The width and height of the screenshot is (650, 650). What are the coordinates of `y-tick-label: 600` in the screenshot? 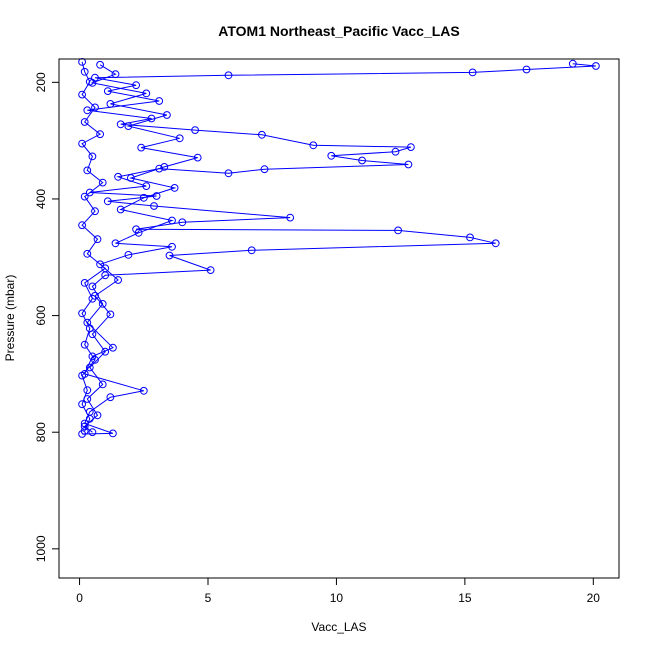 It's located at (41, 315).